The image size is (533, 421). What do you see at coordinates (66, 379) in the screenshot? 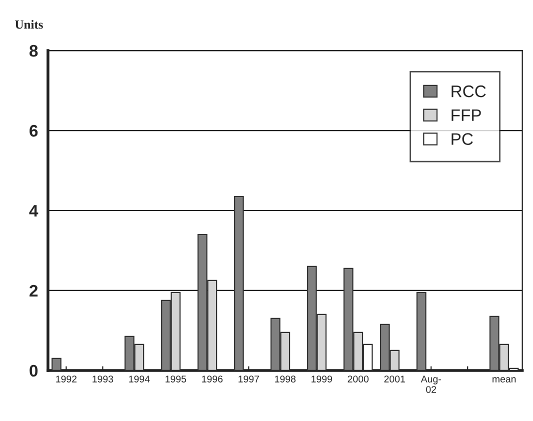
I see `x-tick-label: 1992` at bounding box center [66, 379].